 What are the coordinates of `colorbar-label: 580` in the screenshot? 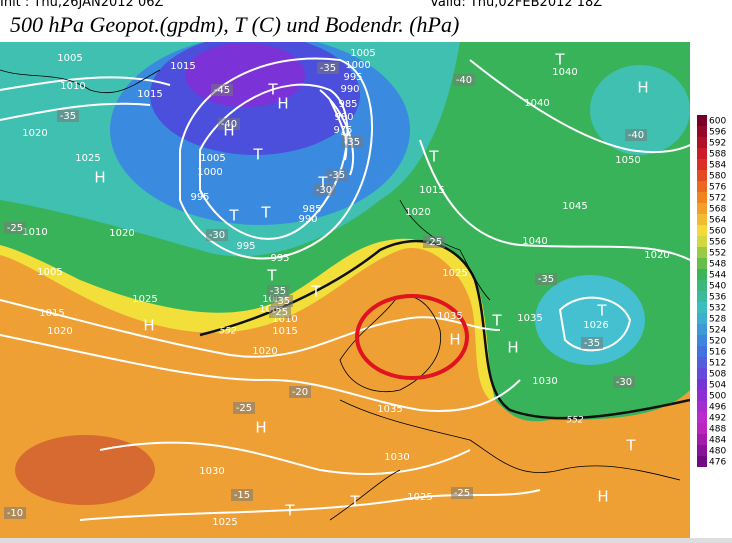 It's located at (717, 177).